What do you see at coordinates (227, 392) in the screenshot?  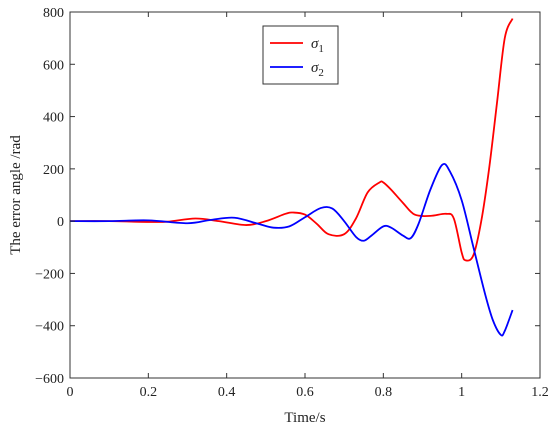 I see `x-tick-label: 0.4` at bounding box center [227, 392].